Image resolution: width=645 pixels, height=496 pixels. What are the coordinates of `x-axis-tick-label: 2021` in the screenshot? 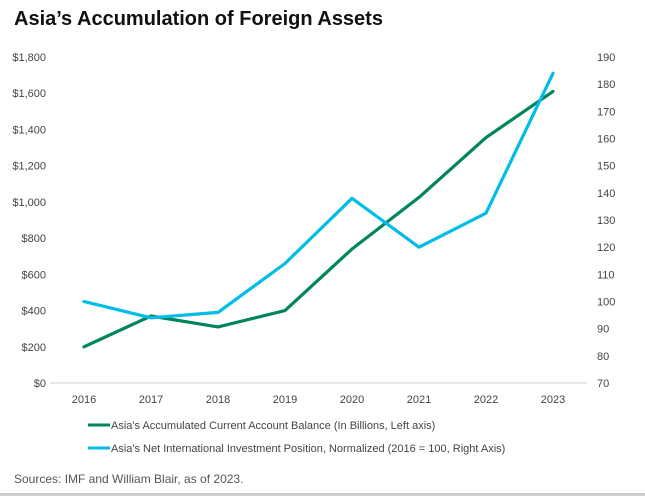 It's located at (419, 400).